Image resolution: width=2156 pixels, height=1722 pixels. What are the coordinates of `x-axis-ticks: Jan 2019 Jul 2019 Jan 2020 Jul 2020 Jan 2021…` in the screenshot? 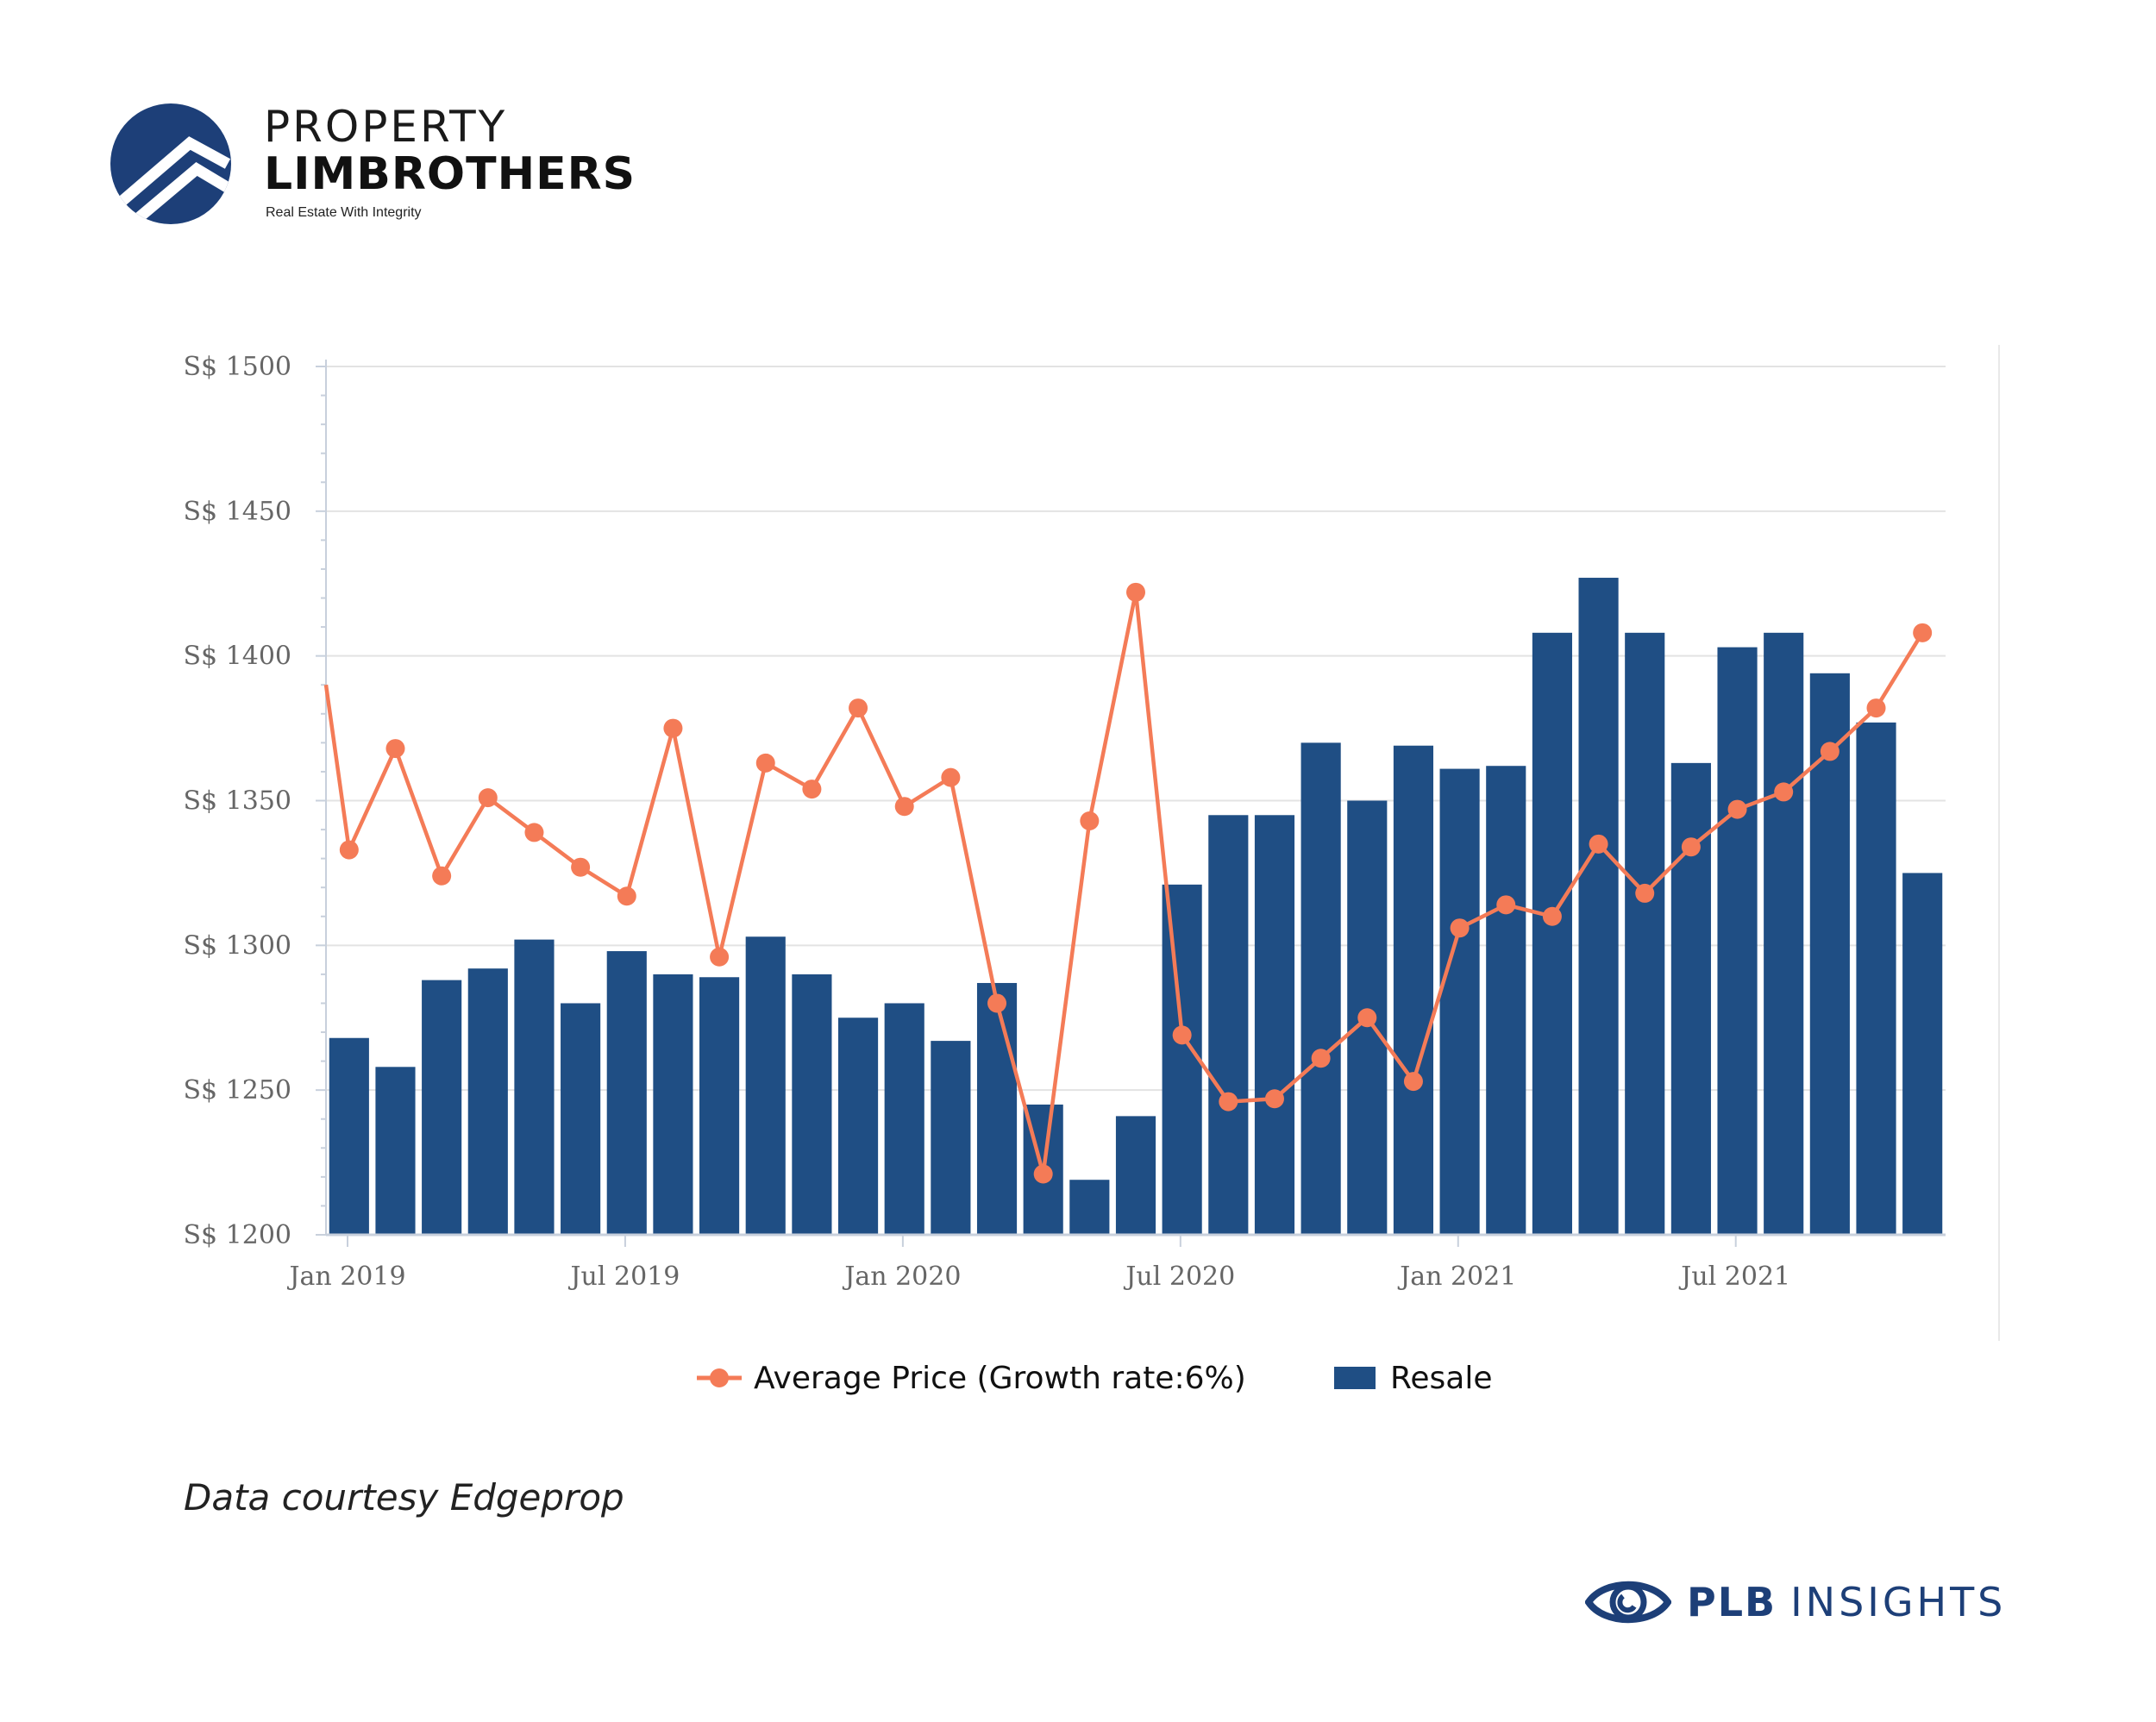 It's located at (1038, 1263).